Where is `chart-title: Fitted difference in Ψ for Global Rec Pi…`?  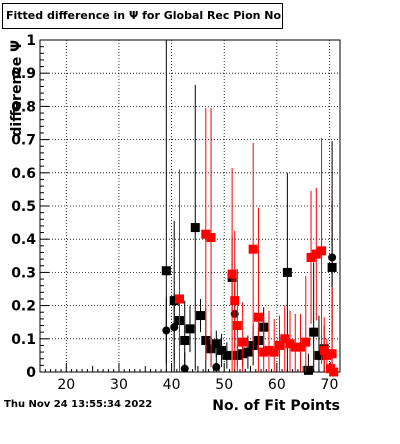 chart-title: Fitted difference in Ψ for Global Rec Pi… is located at coordinates (142, 16).